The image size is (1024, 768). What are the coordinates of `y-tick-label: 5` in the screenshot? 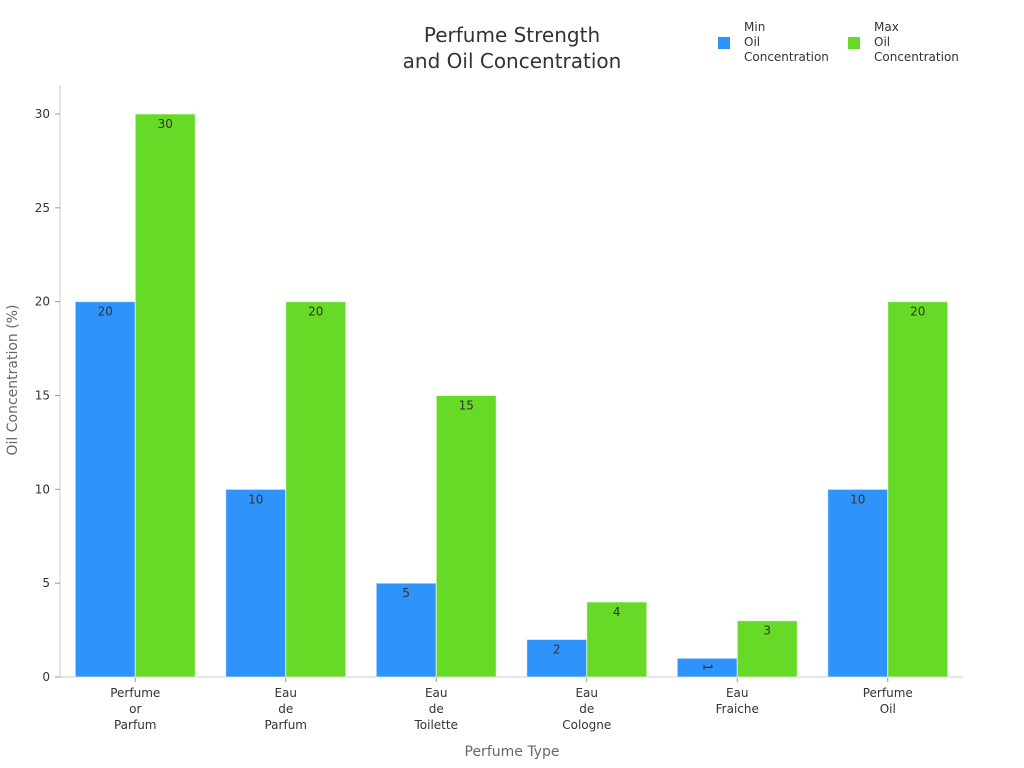 It's located at (46, 583).